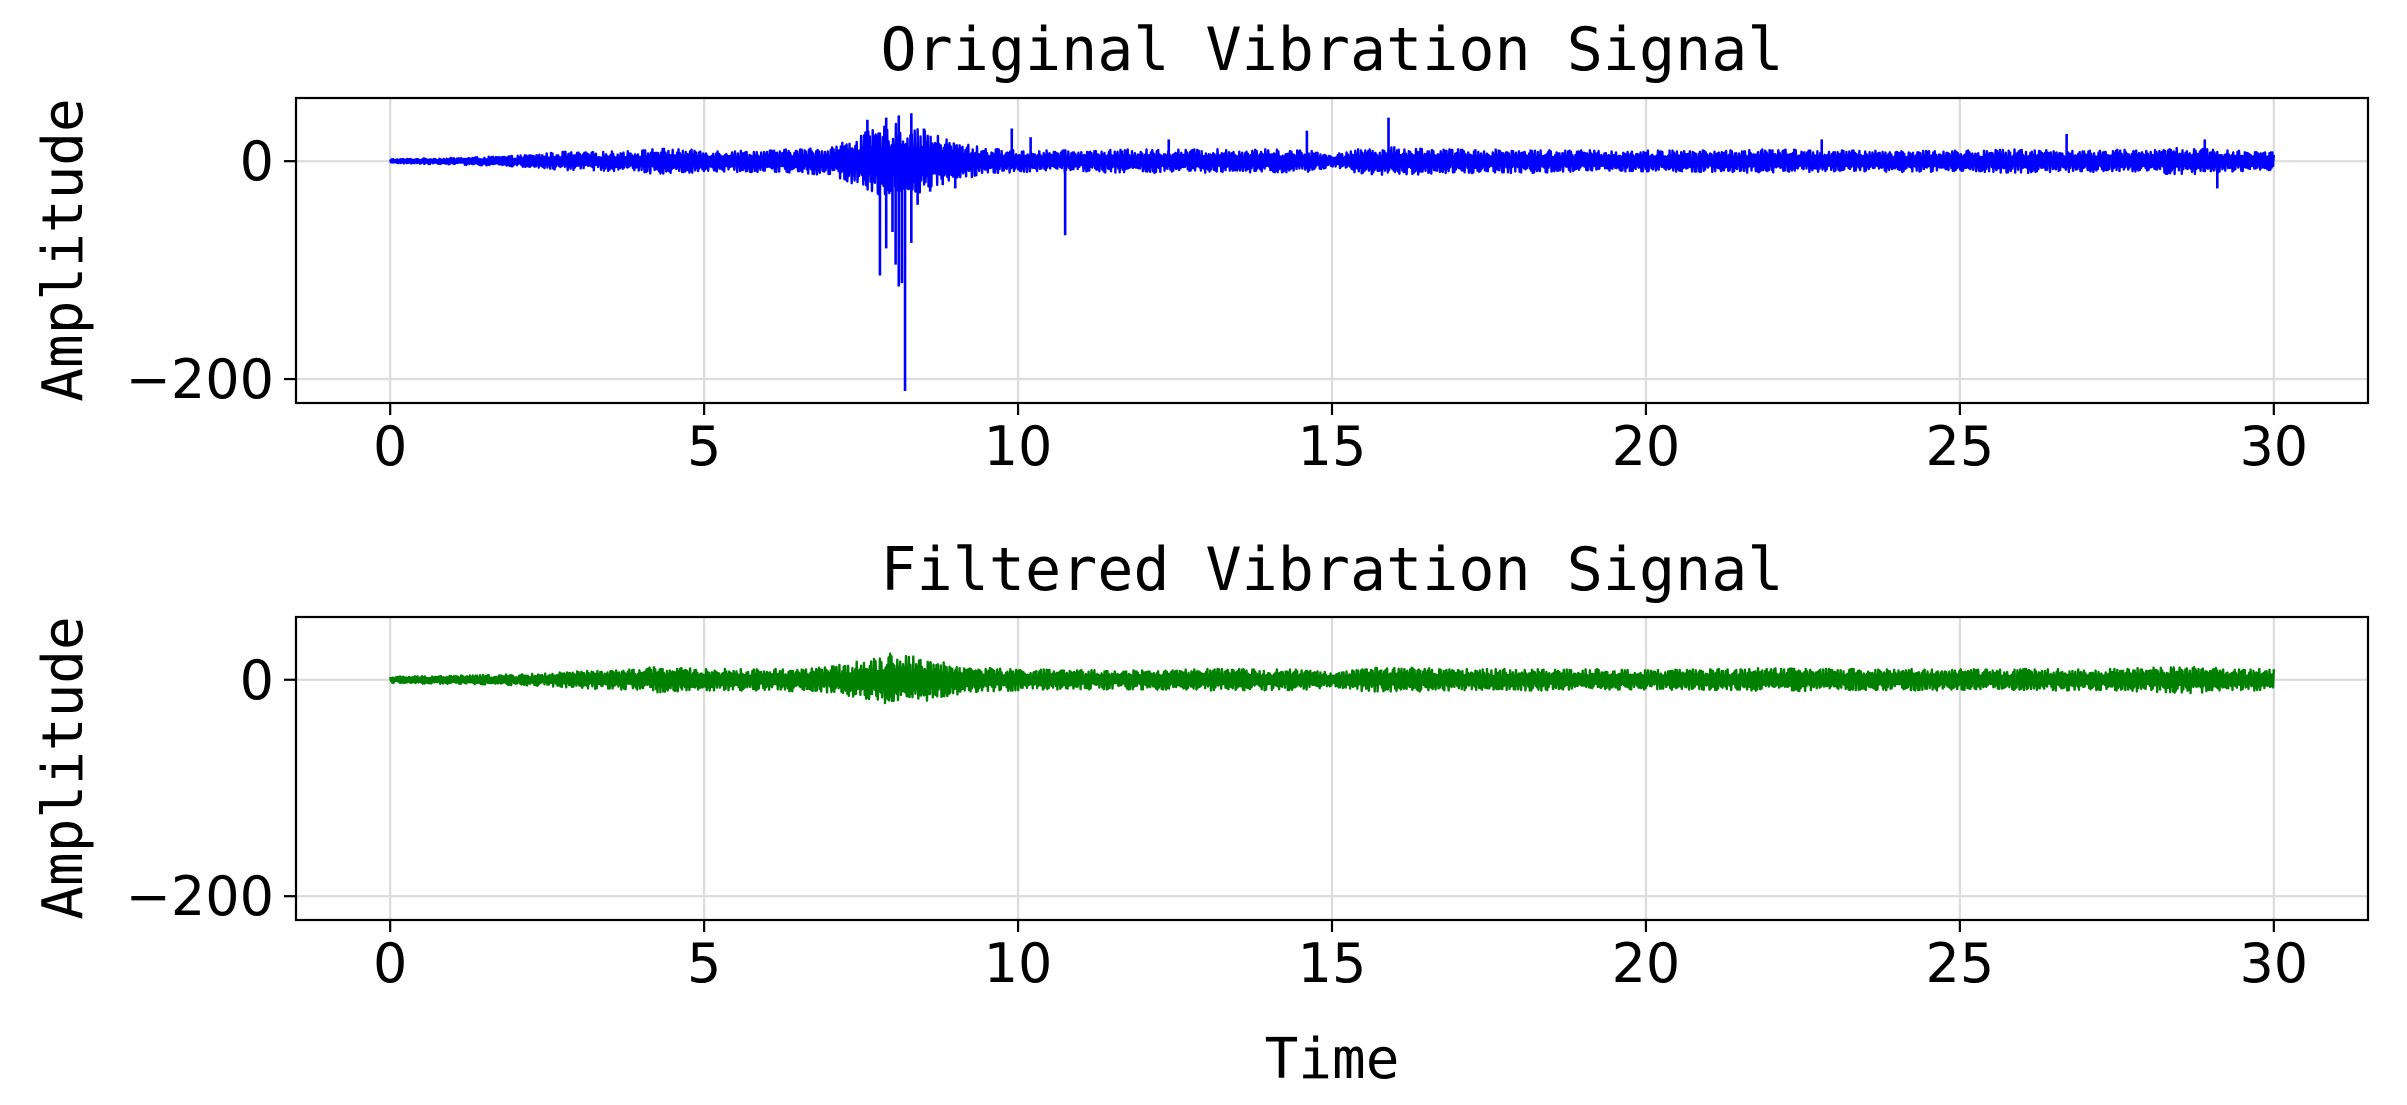 The width and height of the screenshot is (2407, 1105). I want to click on y-axis-label-original: Amplitude, so click(63, 249).